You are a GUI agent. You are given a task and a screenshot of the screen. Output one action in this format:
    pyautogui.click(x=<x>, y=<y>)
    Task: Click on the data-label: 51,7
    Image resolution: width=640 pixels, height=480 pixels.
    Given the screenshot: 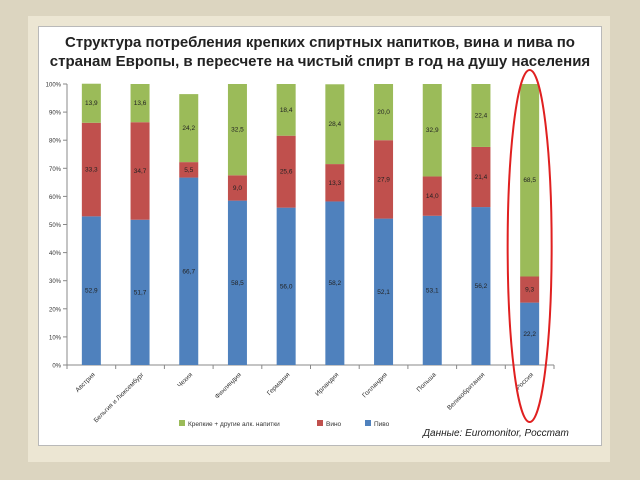 What is the action you would take?
    pyautogui.click(x=140, y=292)
    